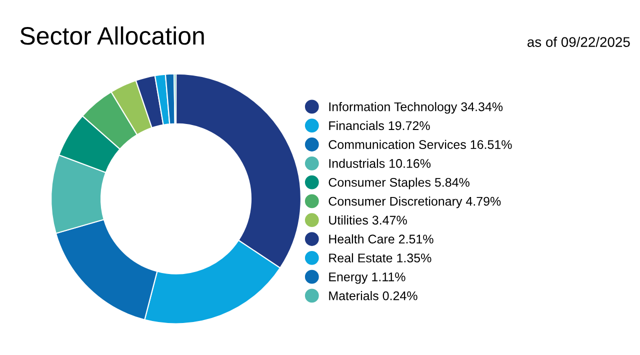 Image resolution: width=640 pixels, height=355 pixels. I want to click on text: as of 09/22/2025, so click(579, 41).